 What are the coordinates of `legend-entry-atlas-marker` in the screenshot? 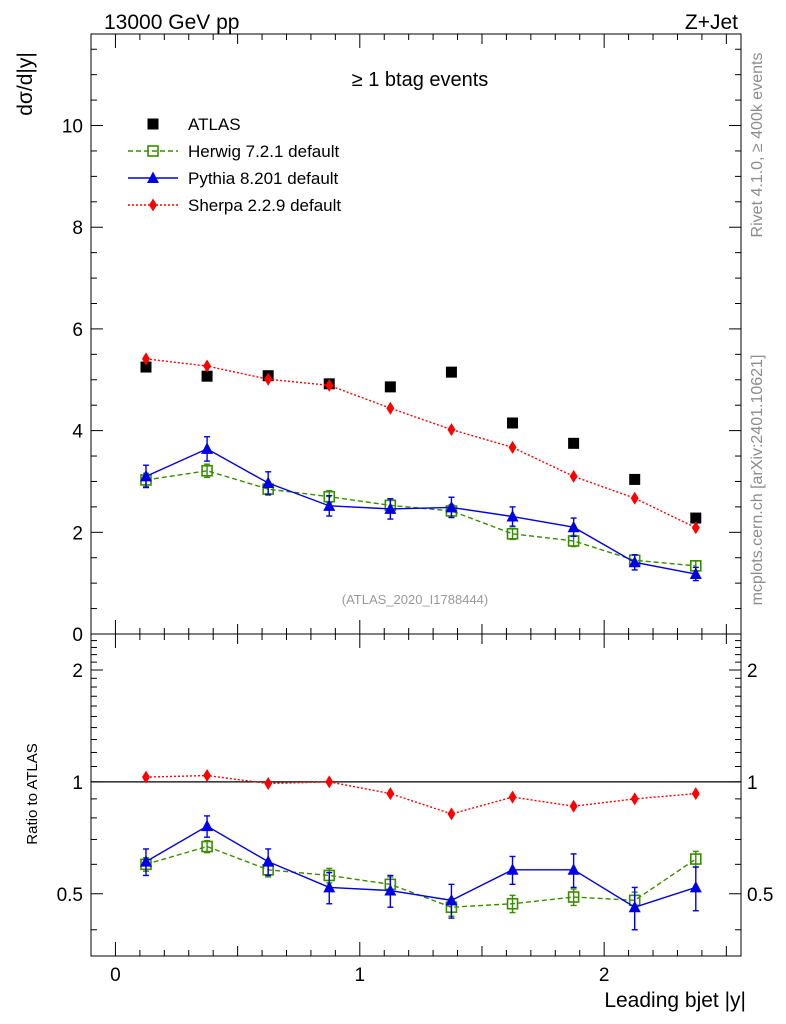 It's located at (153, 124).